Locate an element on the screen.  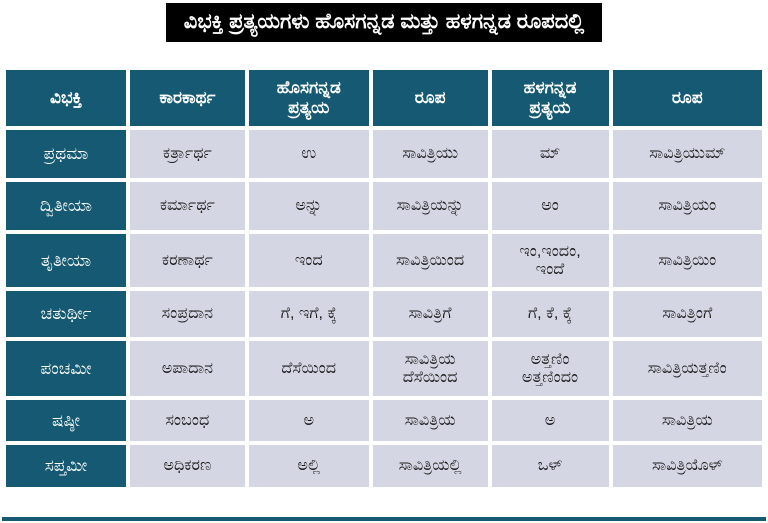
table-cell: ಕರ್ಮಾರ್ಥ is located at coordinates (187, 206).